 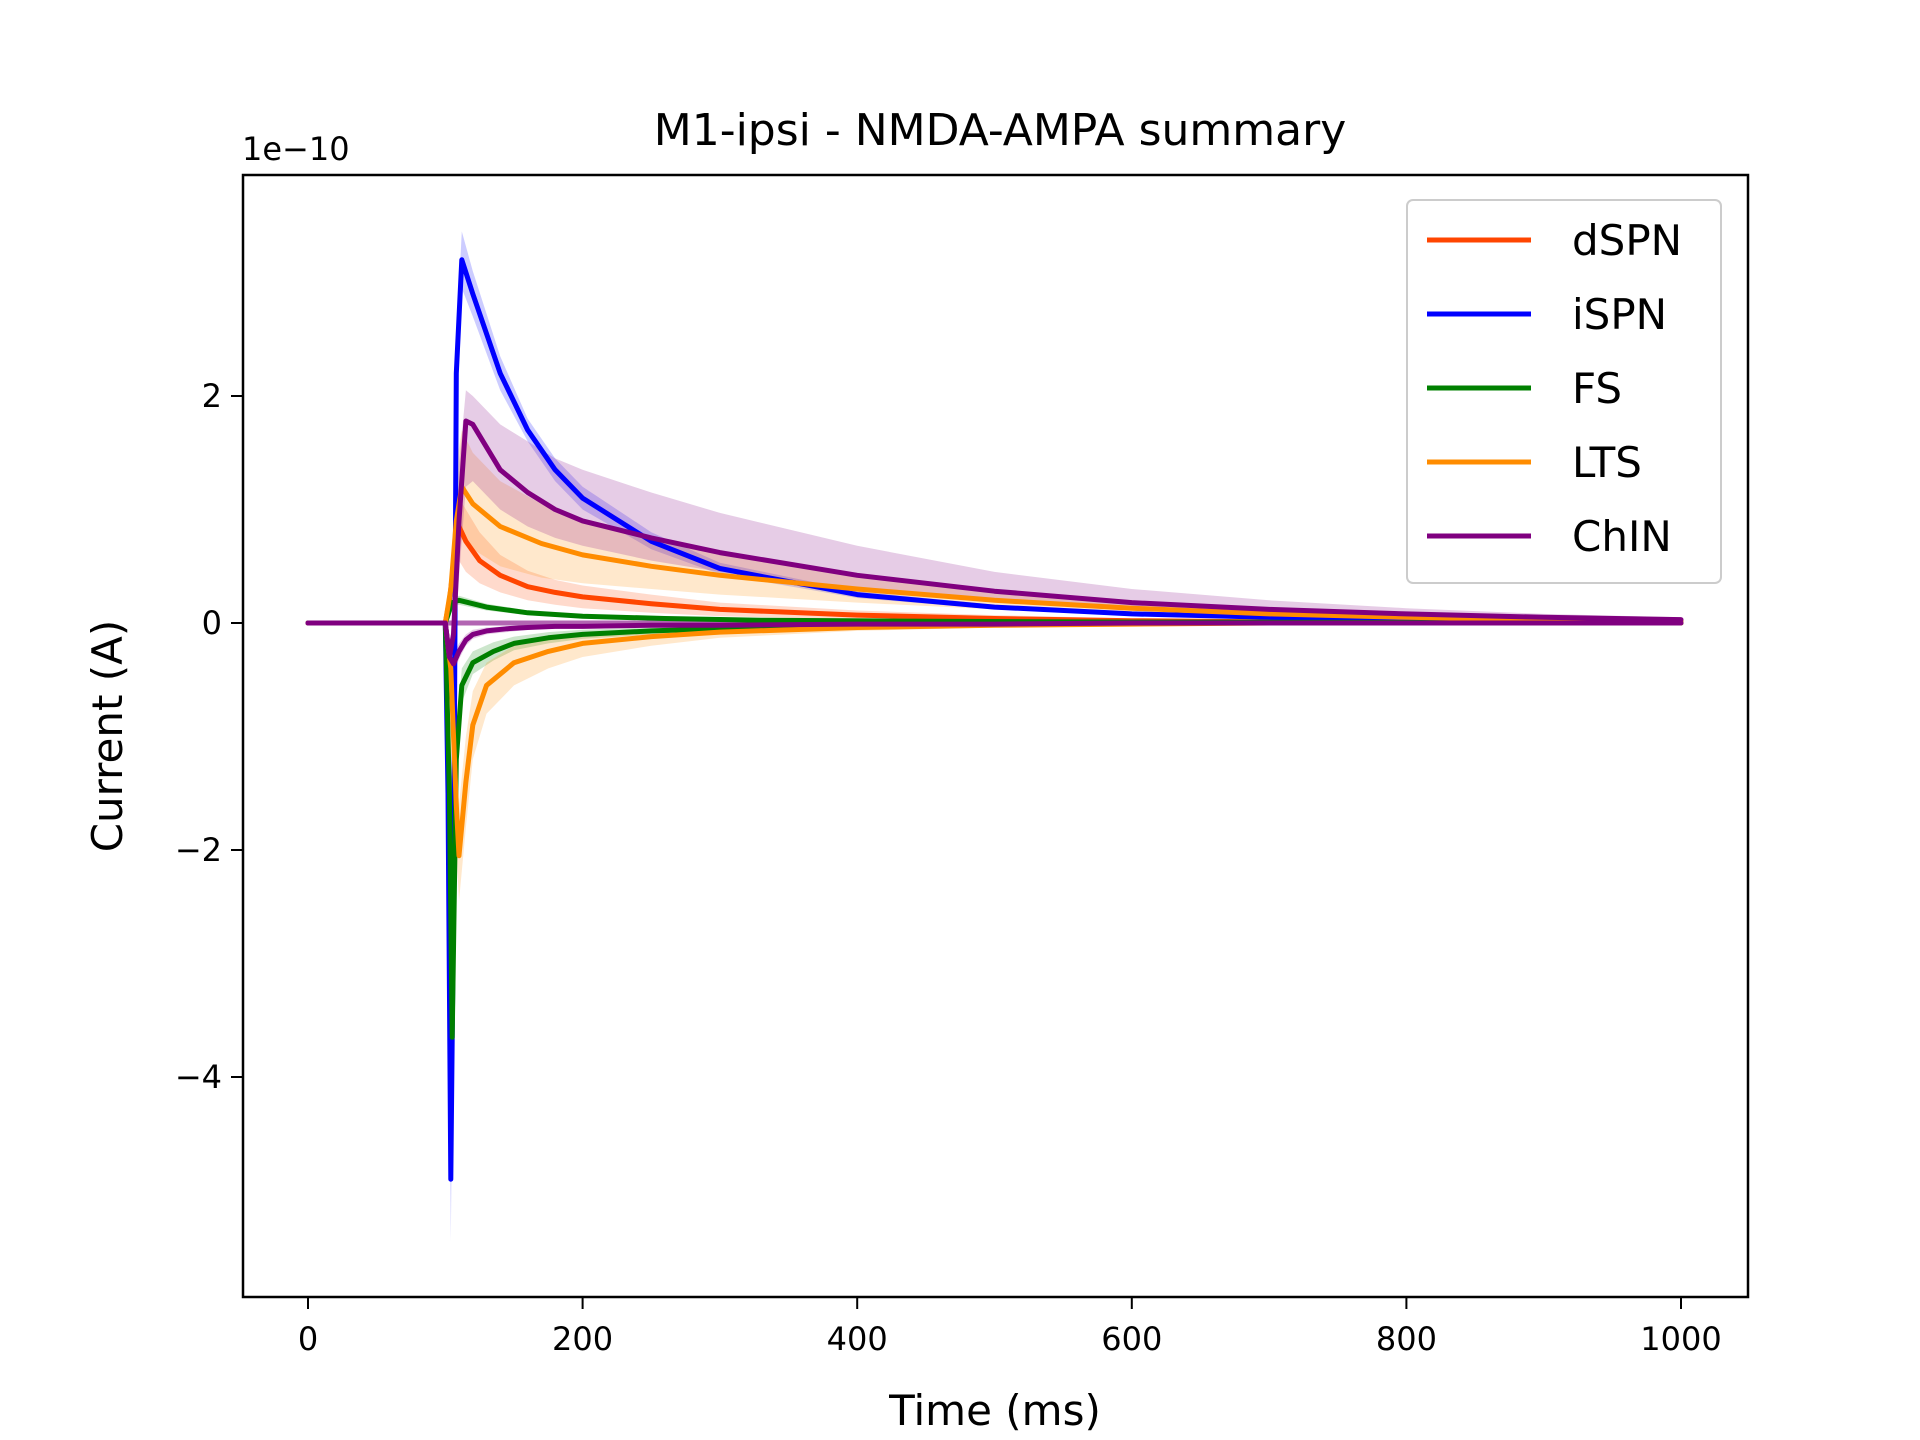 What do you see at coordinates (1010, 1327) in the screenshot?
I see `x-axis: 0 200 400 600 800 1000` at bounding box center [1010, 1327].